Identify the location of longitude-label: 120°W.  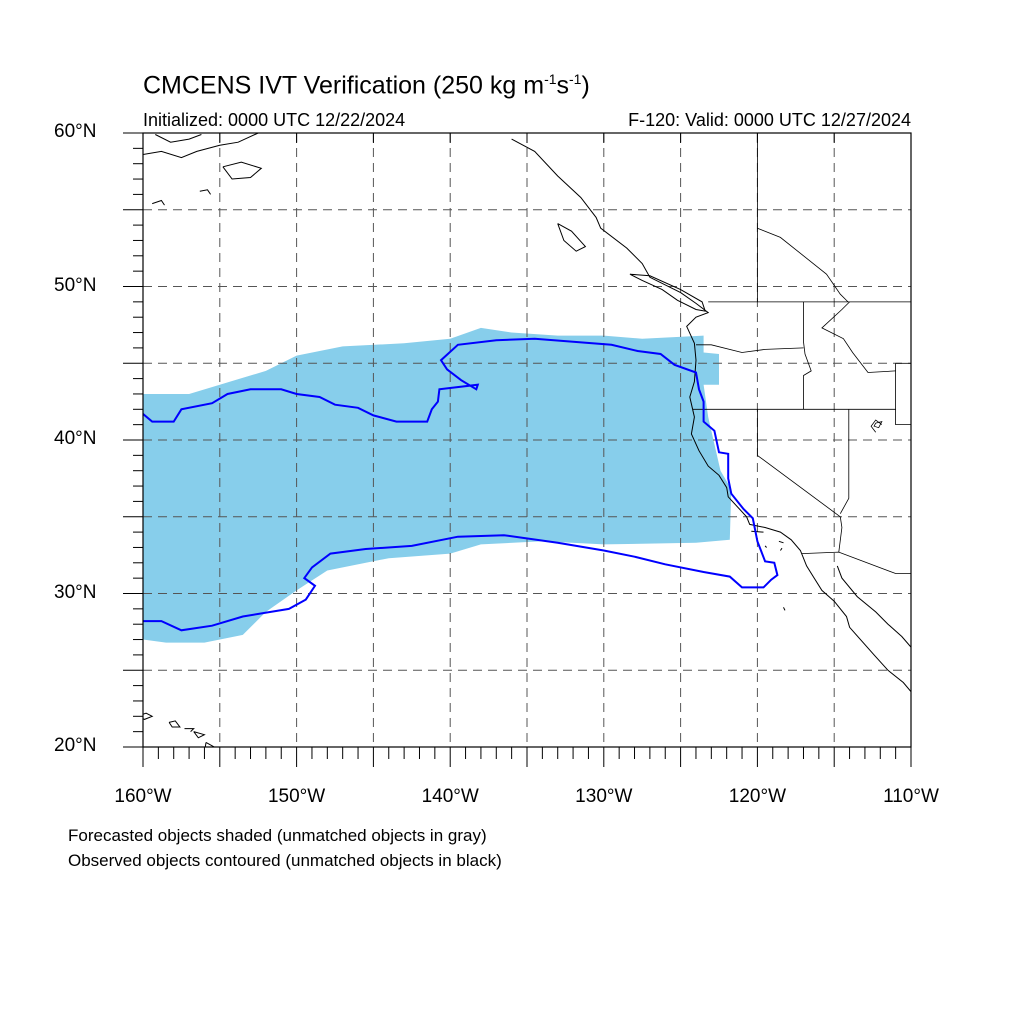
(757, 796).